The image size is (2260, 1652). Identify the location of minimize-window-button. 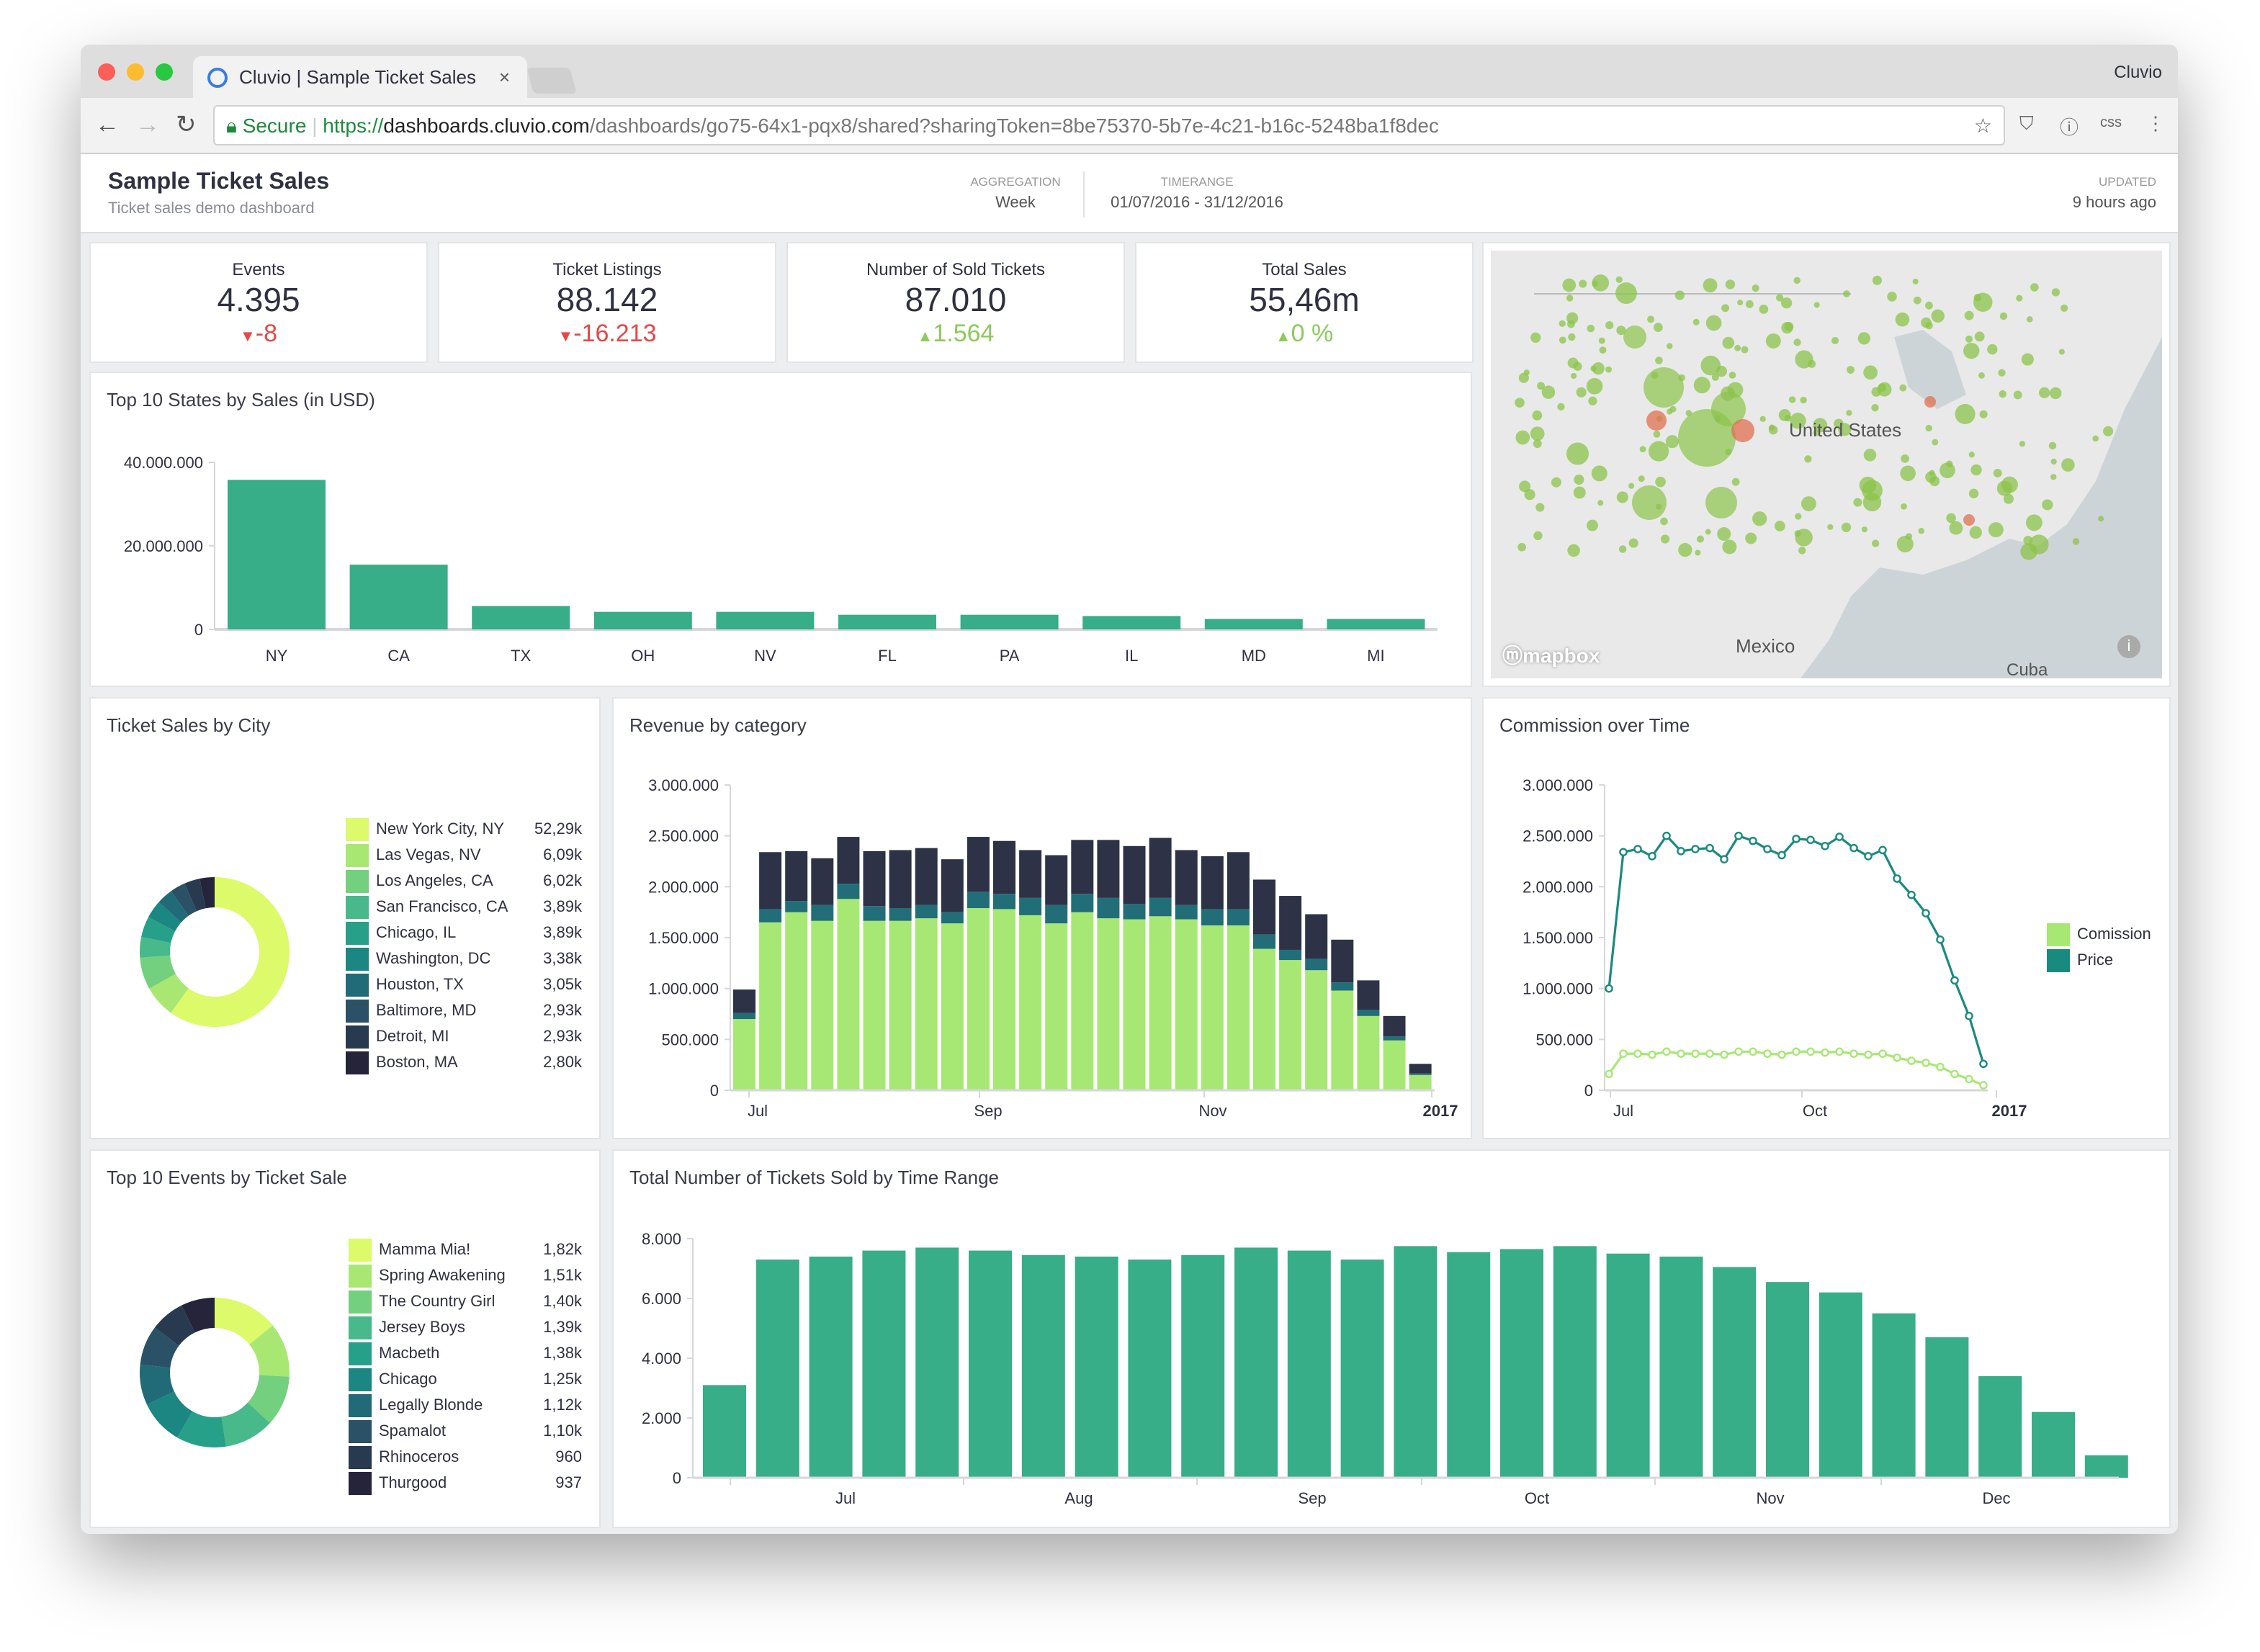
(135, 72).